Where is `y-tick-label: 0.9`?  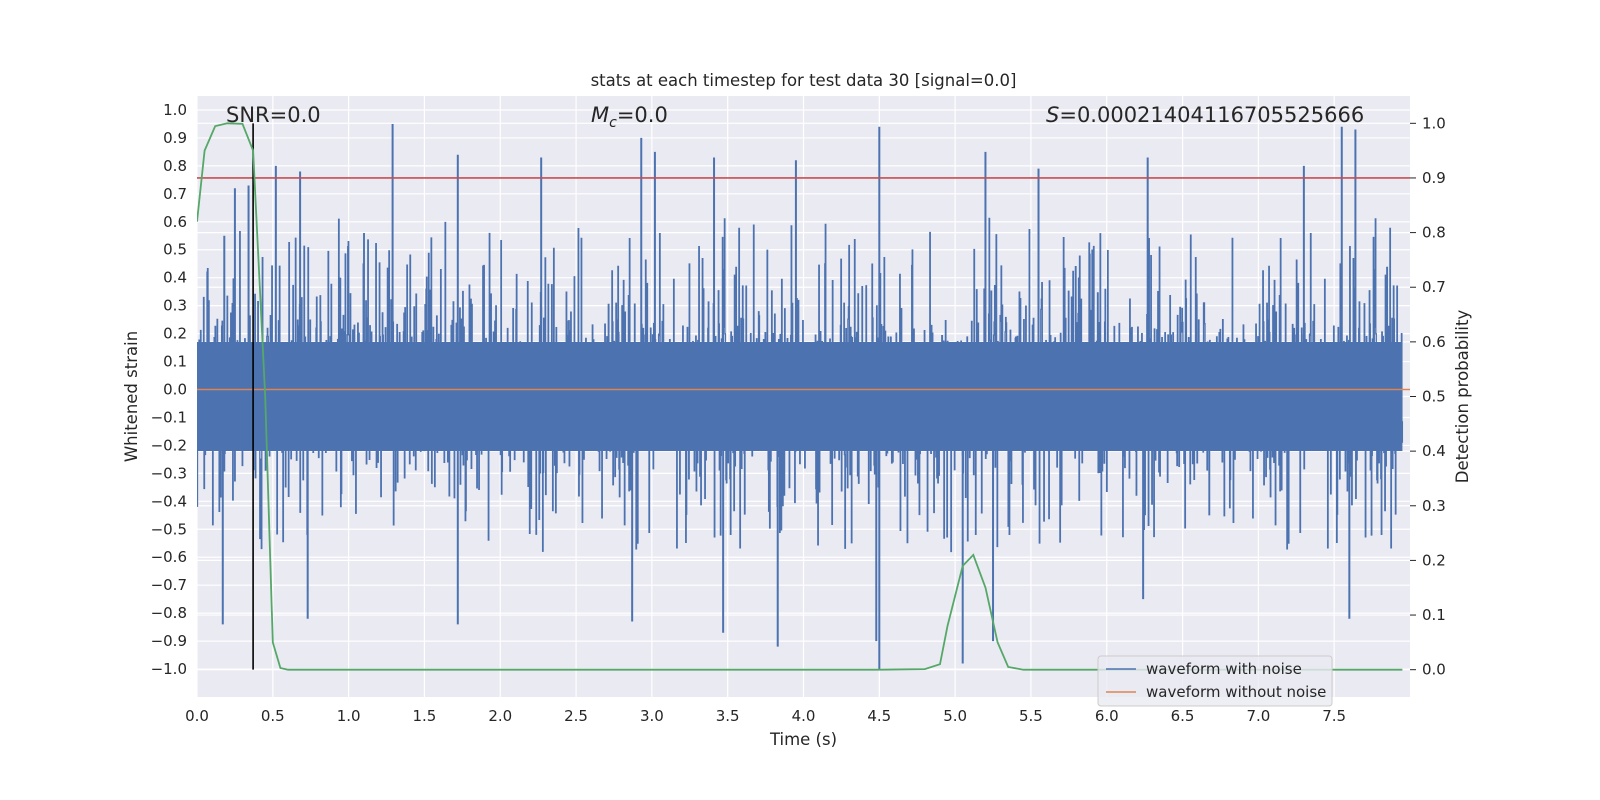 y-tick-label: 0.9 is located at coordinates (175, 138).